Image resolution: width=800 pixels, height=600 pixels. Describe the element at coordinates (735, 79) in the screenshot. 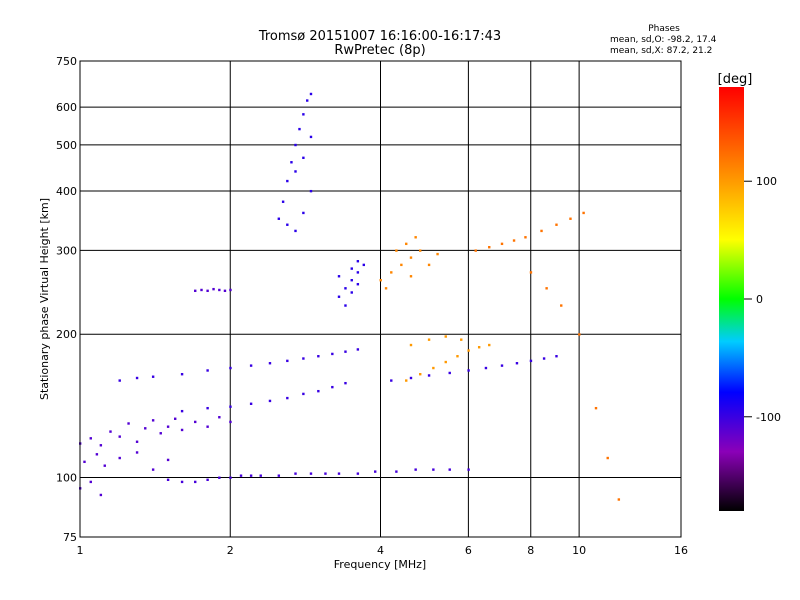

I see `colorbar-unit: [deg]` at that location.